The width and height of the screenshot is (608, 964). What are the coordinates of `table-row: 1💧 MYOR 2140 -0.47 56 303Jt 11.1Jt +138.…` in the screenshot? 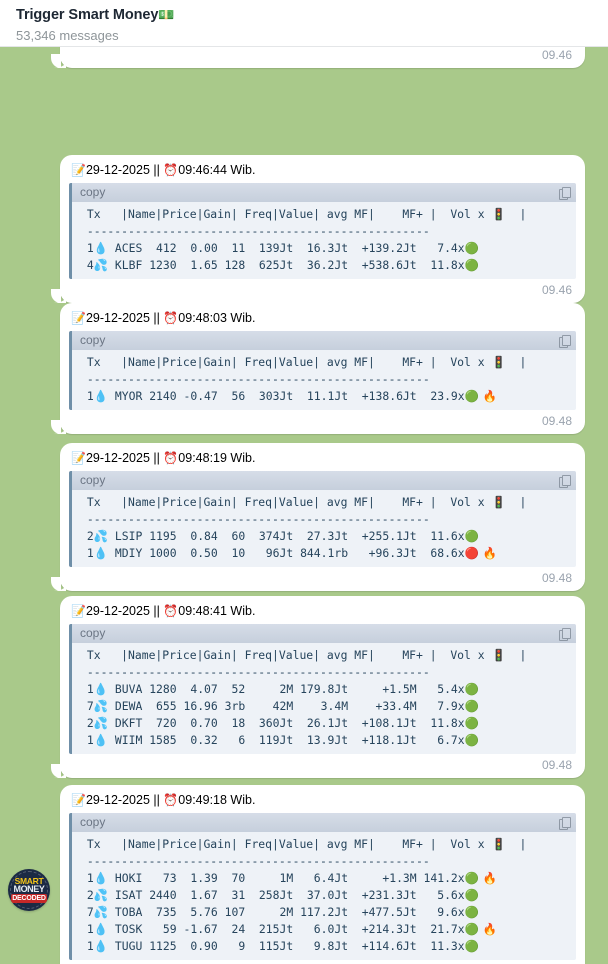 It's located at (324, 396).